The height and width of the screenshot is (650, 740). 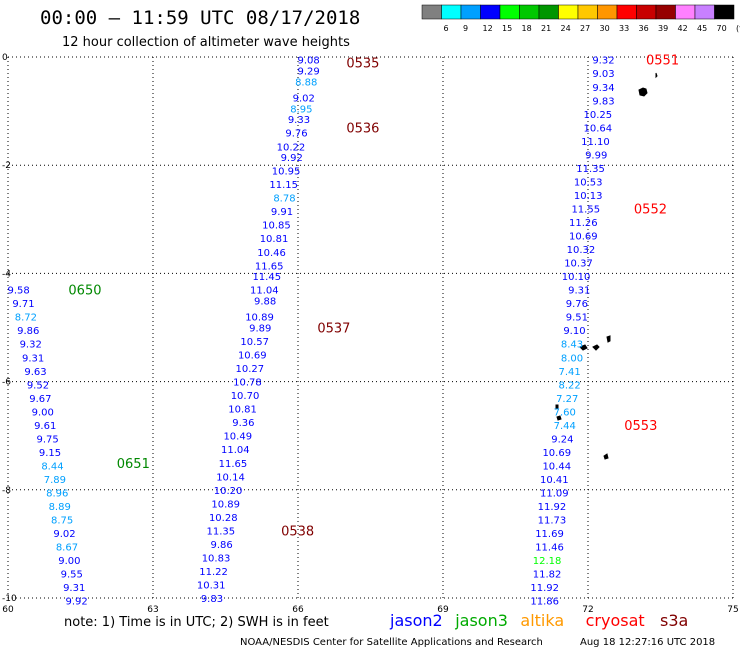 I want to click on swh-label: 10.31, so click(x=211, y=585).